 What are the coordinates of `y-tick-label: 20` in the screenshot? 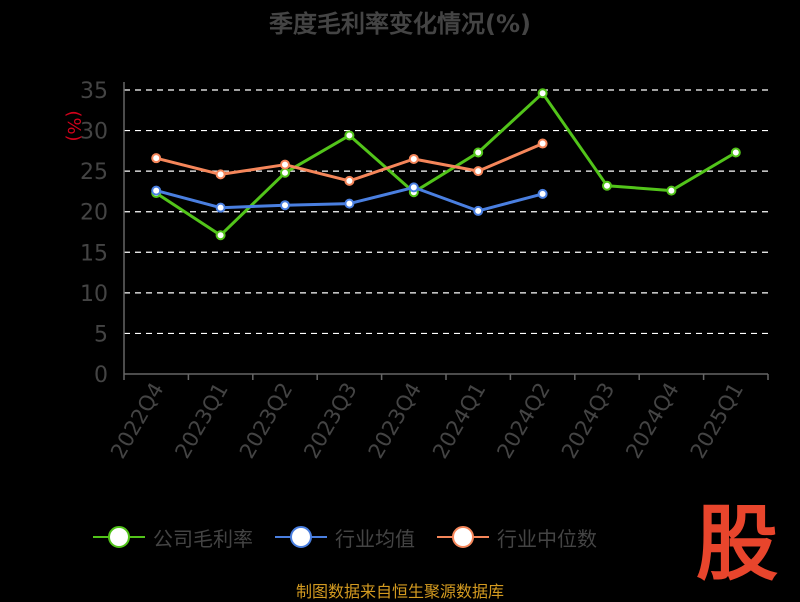 It's located at (94, 213).